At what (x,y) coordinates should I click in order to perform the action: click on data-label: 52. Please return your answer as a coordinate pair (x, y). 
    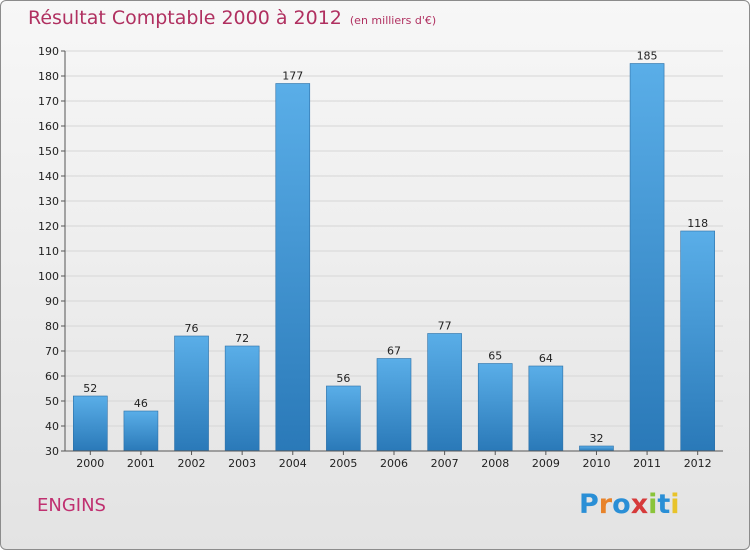
    Looking at the image, I should click on (90, 388).